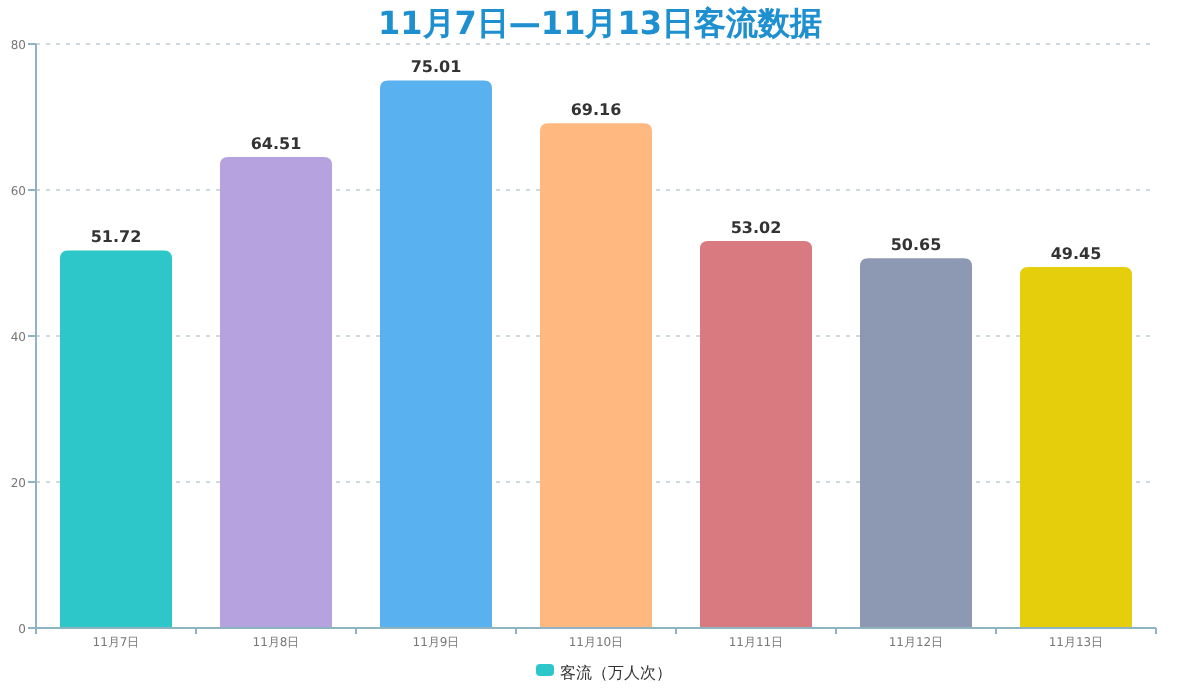 The height and width of the screenshot is (692, 1200). Describe the element at coordinates (600, 23) in the screenshot. I see `chart-title: 11月7日—11月13日客流数据` at that location.